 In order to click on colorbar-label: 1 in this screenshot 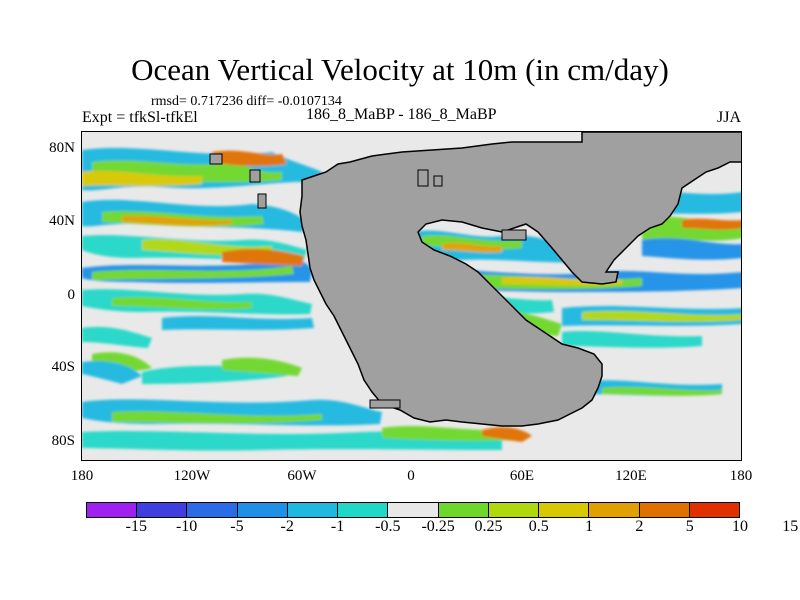, I will do `click(589, 526)`.